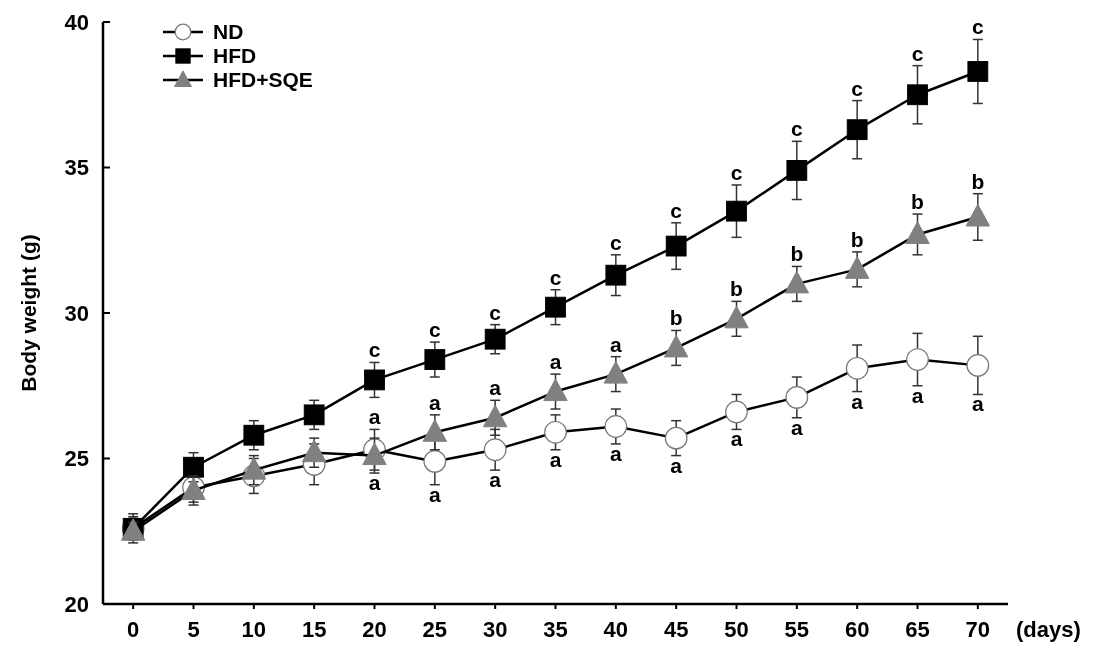 The image size is (1101, 665). What do you see at coordinates (917, 629) in the screenshot?
I see `x-tick-label: 65` at bounding box center [917, 629].